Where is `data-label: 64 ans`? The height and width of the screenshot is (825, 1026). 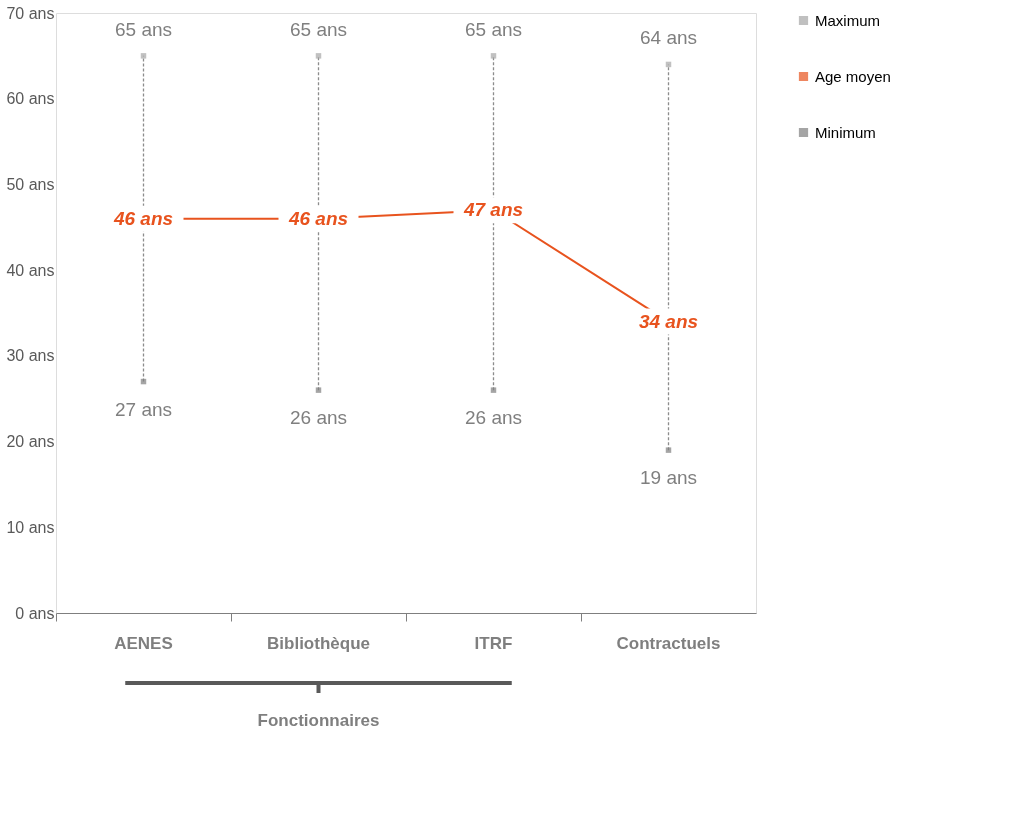
data-label: 64 ans is located at coordinates (668, 38).